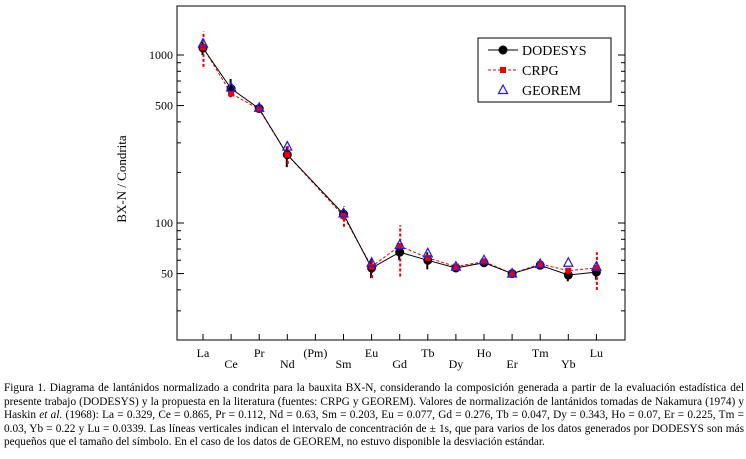 Image resolution: width=746 pixels, height=459 pixels. Describe the element at coordinates (511, 364) in the screenshot. I see `x-tick-label: Er` at that location.